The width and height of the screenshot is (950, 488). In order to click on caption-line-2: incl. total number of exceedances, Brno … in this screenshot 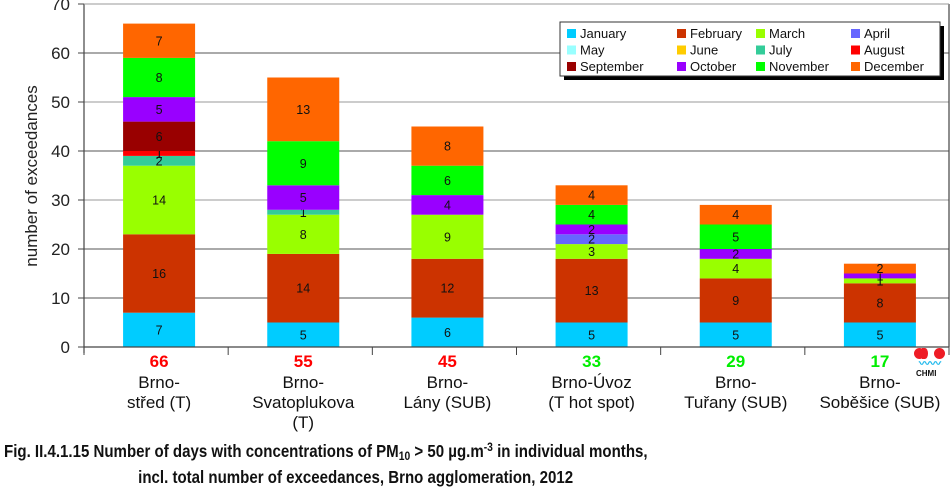, I will do `click(356, 477)`.